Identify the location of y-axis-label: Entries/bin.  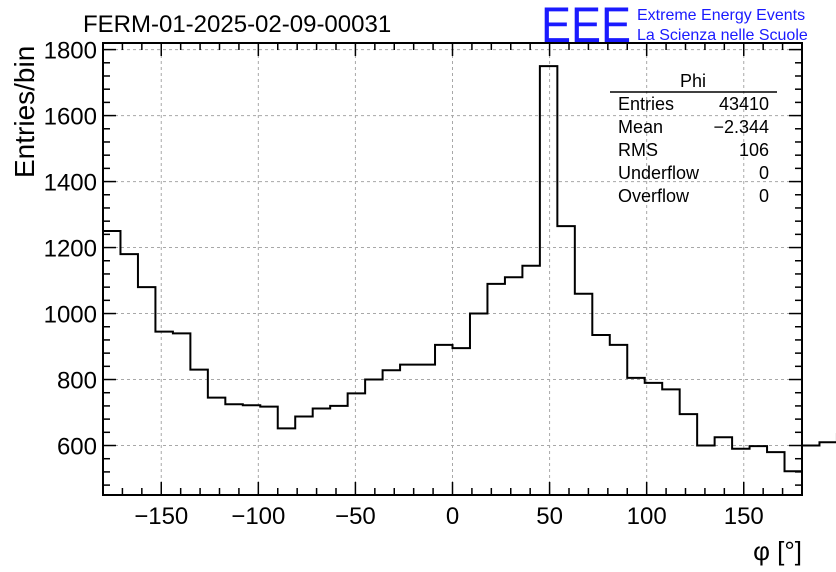
(24, 112).